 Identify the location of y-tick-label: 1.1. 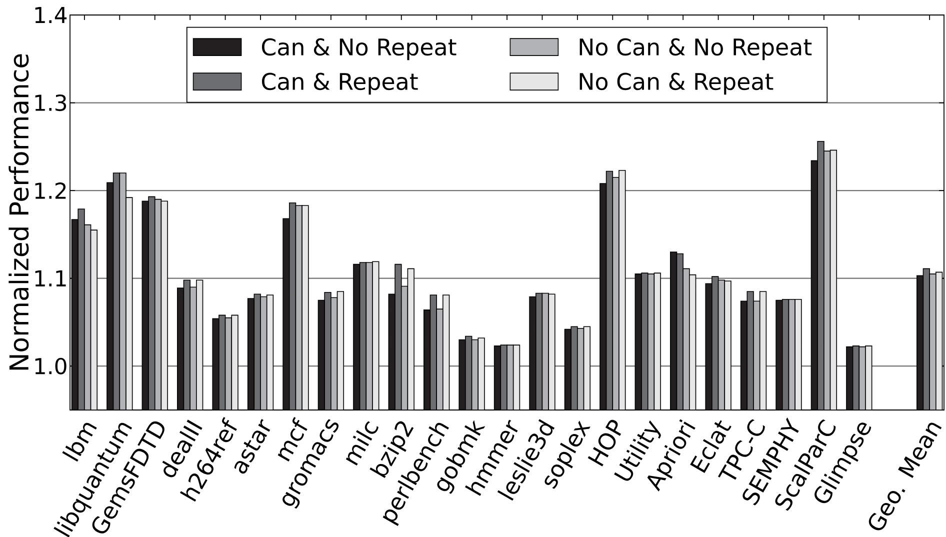
(50, 278).